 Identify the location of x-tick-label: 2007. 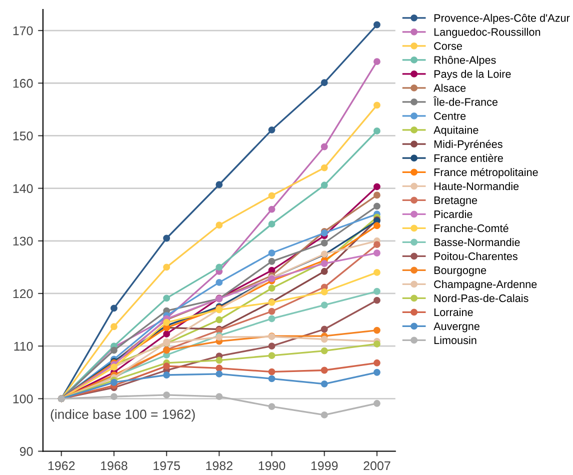
(377, 465).